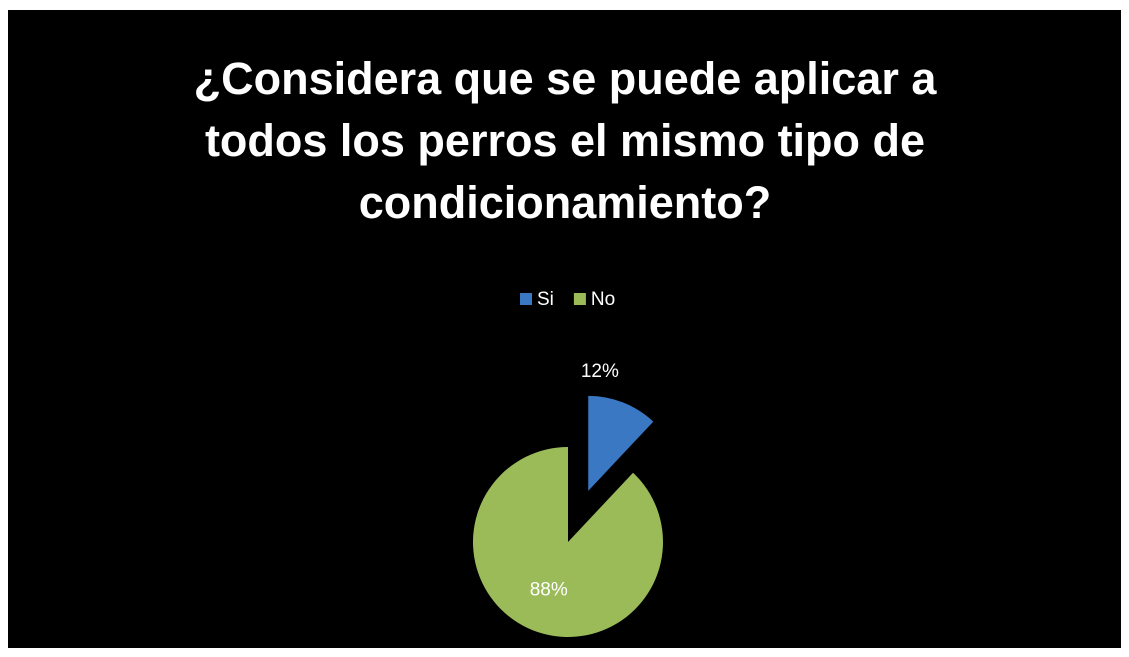  What do you see at coordinates (600, 371) in the screenshot?
I see `data-label: 12%` at bounding box center [600, 371].